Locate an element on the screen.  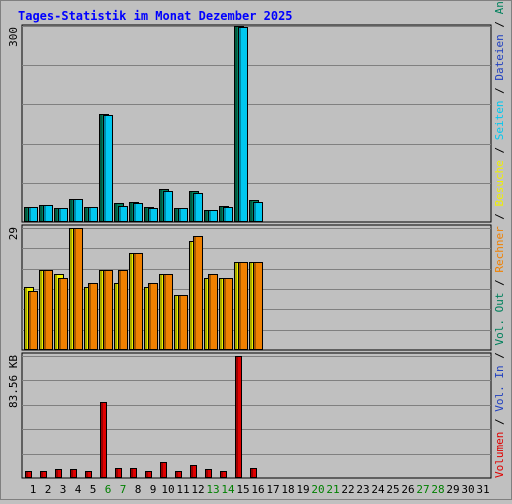
x-tick-label-day-25: 25 is located at coordinates (392, 489).